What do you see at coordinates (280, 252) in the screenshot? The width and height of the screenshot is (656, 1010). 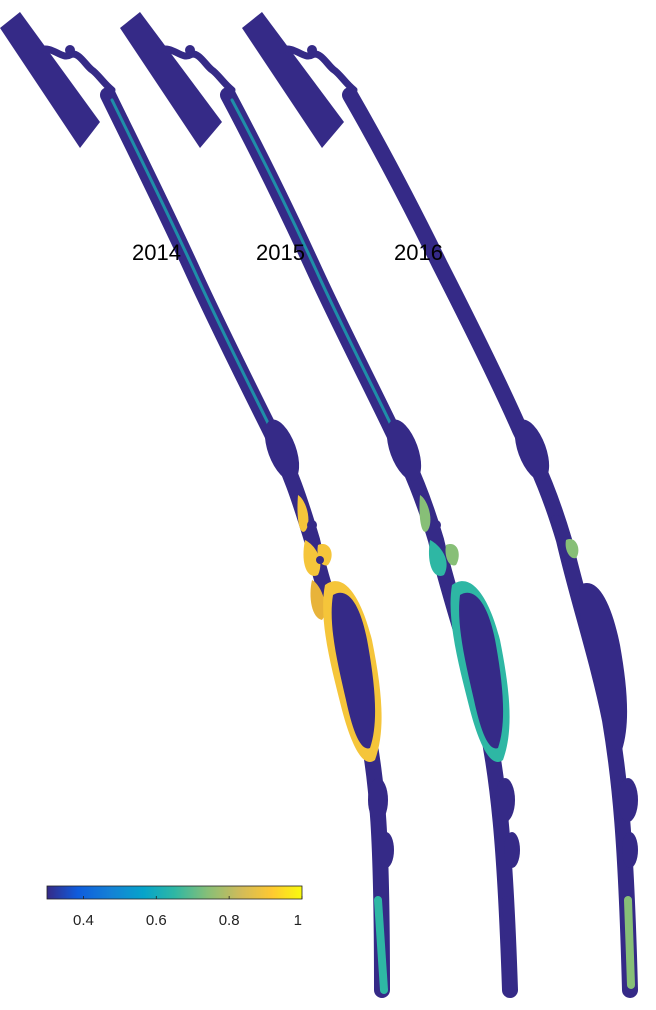 I see `year-label-2015: 2015` at bounding box center [280, 252].